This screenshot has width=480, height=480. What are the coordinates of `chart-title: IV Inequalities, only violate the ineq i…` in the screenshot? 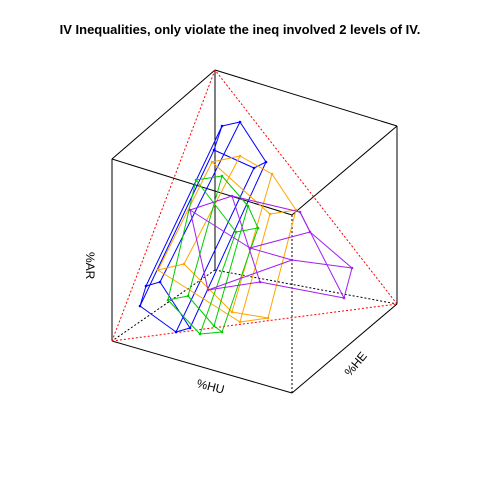 It's located at (240, 29).